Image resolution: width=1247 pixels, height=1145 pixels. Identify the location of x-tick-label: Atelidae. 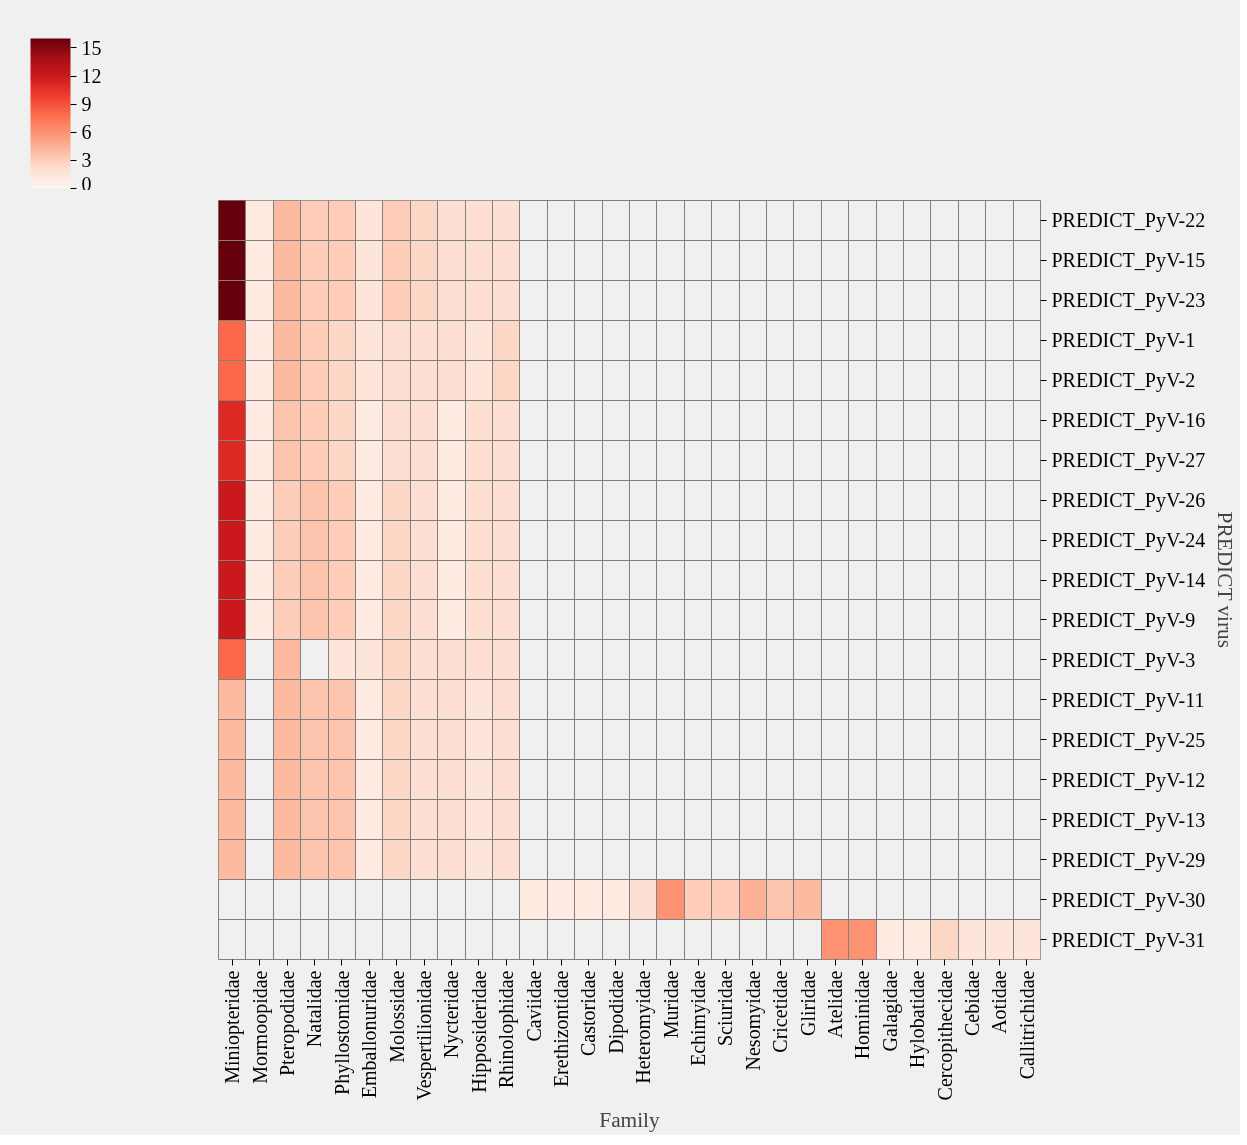
(835, 1004).